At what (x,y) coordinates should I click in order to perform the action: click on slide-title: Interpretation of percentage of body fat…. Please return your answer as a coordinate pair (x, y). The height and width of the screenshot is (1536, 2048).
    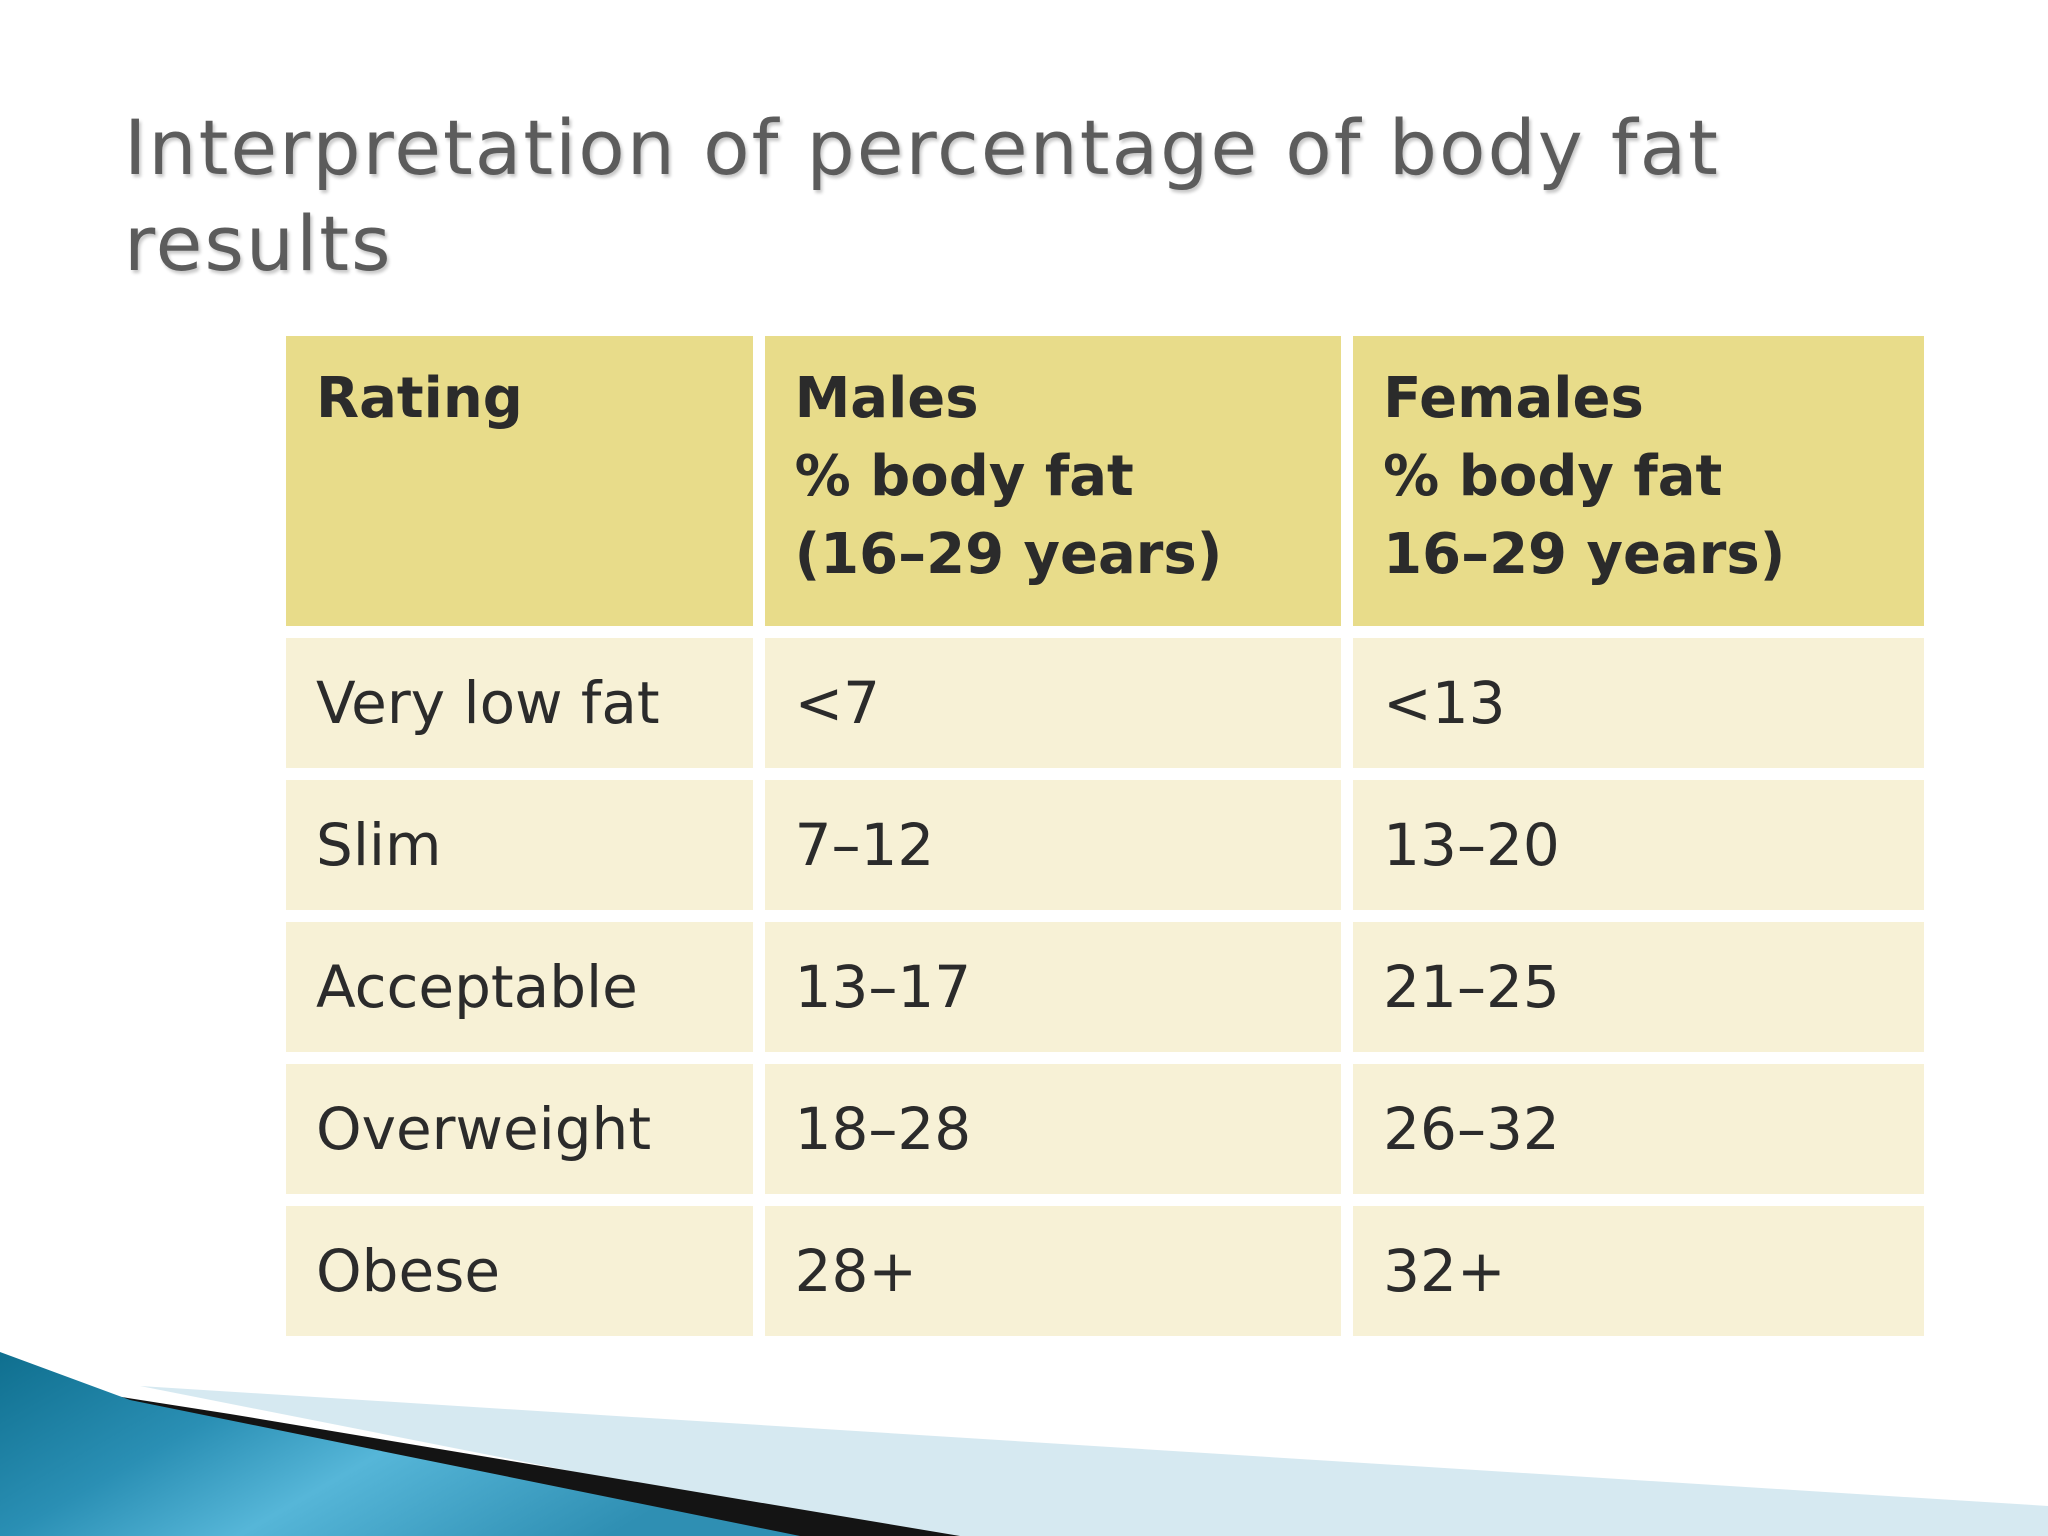
    Looking at the image, I should click on (922, 195).